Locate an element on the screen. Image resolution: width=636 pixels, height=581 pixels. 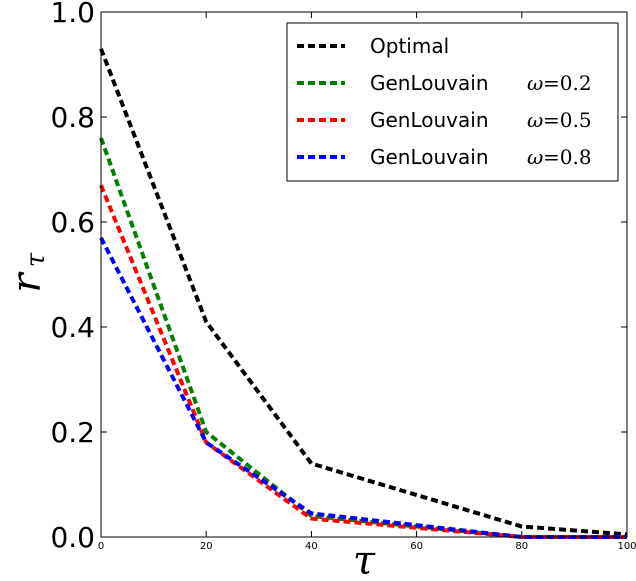
y-tick-label: 0.2 is located at coordinates (72, 432).